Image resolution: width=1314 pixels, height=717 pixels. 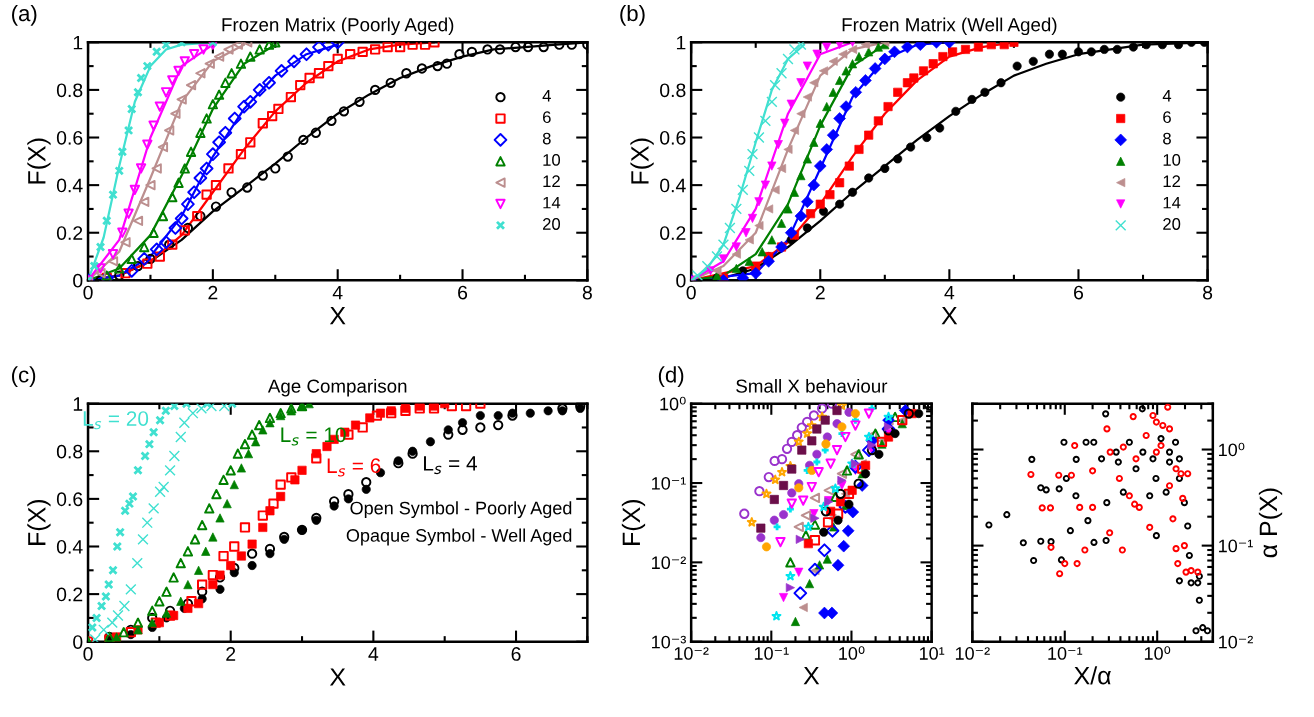 What do you see at coordinates (972, 653) in the screenshot?
I see `x-tick-label: 10⁻²` at bounding box center [972, 653].